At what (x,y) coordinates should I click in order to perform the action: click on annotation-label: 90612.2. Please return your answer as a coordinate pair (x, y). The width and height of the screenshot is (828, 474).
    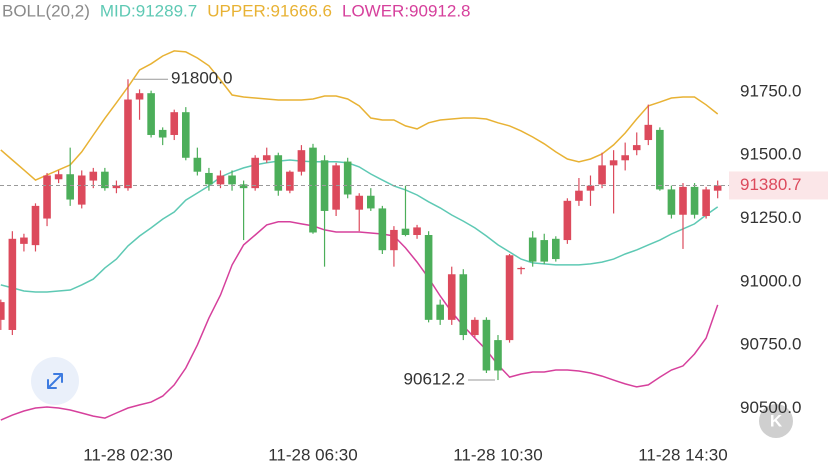
    Looking at the image, I should click on (434, 379).